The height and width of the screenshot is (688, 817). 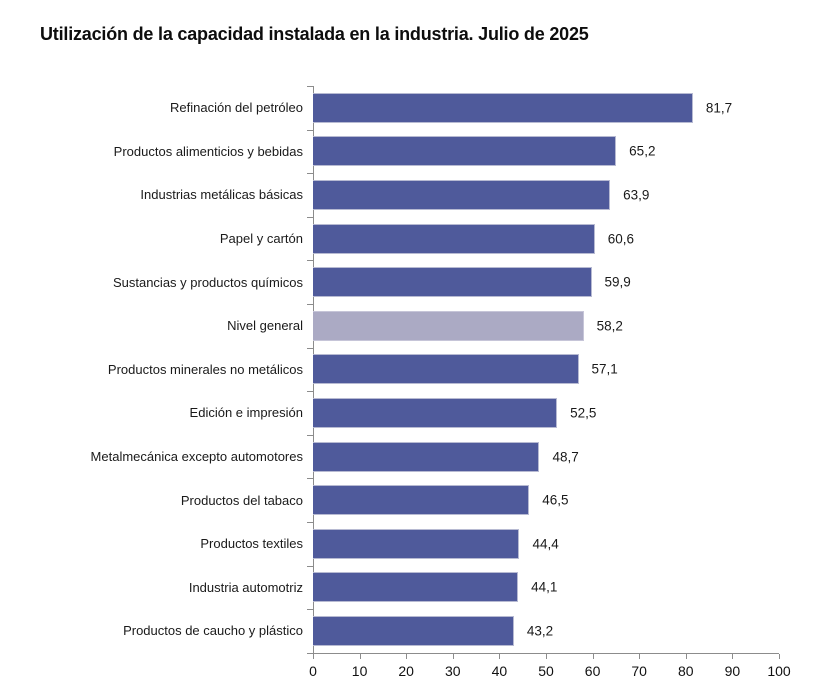 I want to click on x-axis-tick-label: 20, so click(x=406, y=670).